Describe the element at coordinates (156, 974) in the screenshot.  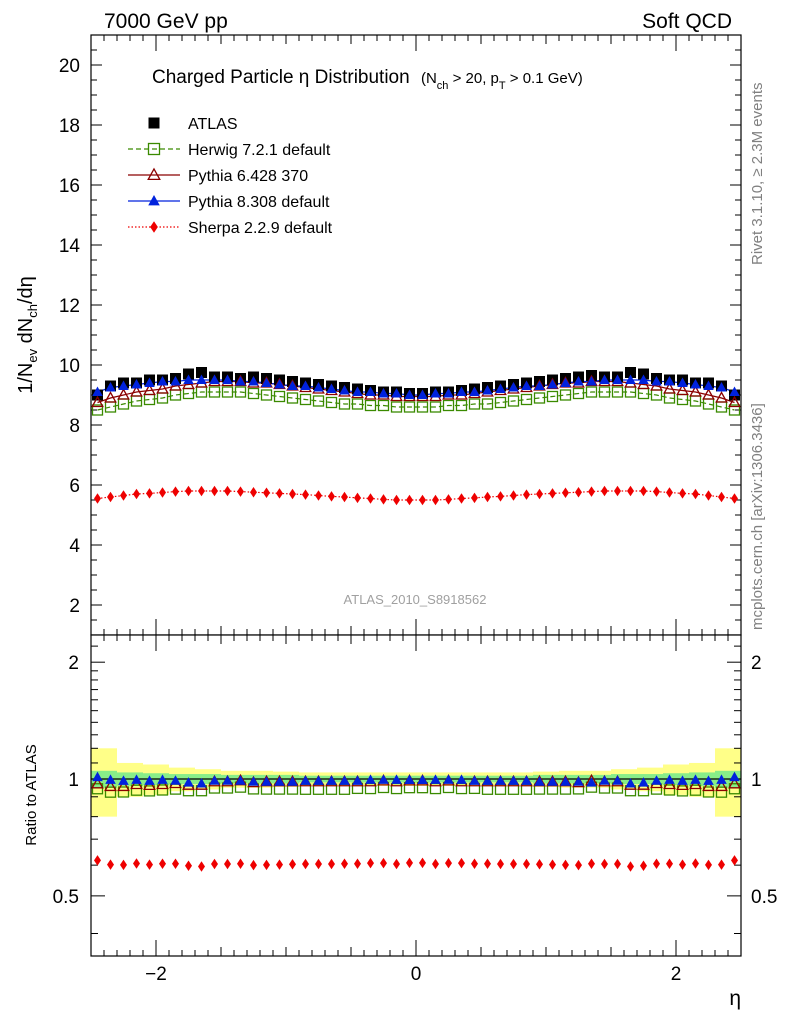
I see `ratio-xtick-label: −2` at that location.